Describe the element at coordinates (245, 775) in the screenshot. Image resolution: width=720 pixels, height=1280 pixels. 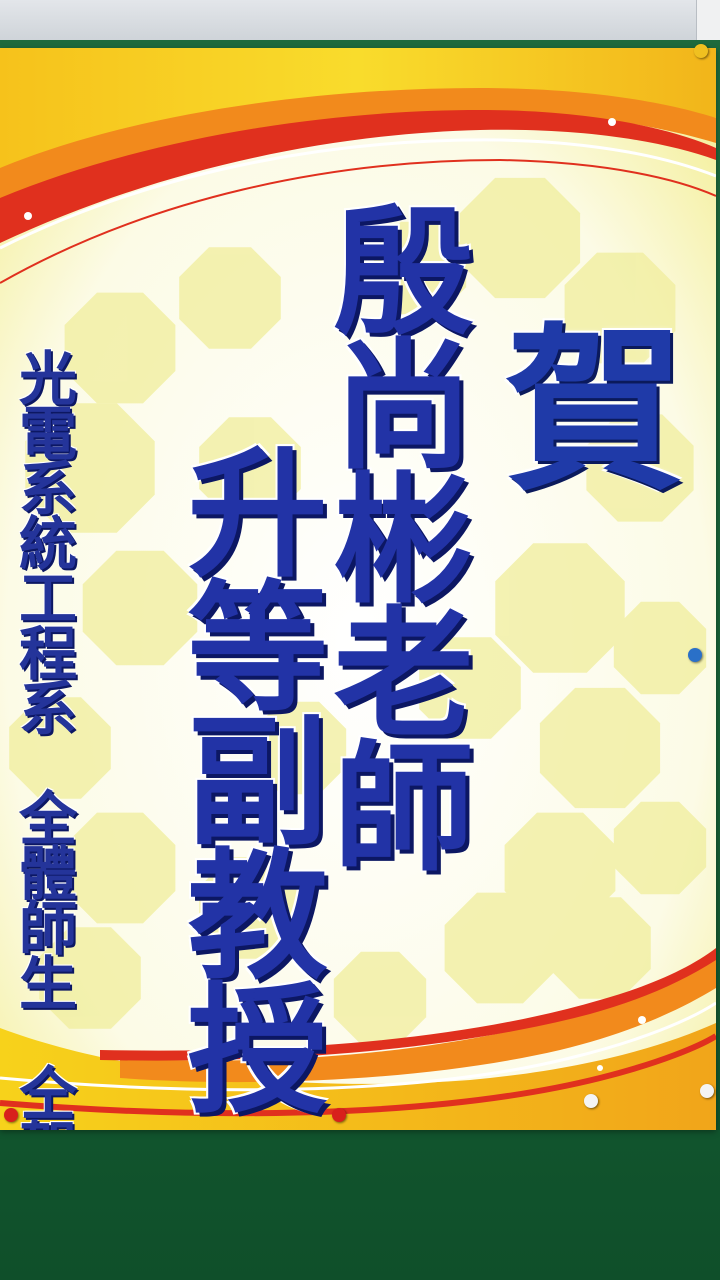
I see `promotion-line: 升等副教授` at that location.